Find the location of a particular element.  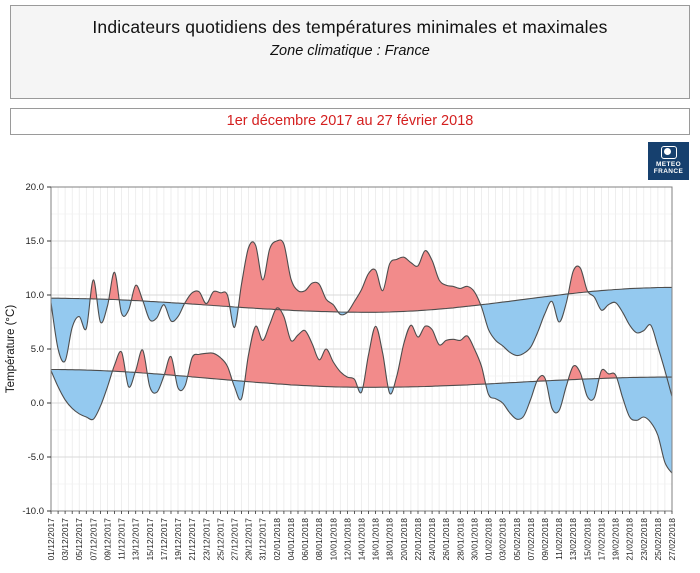

x-tick-label: 09/02/2018 is located at coordinates (545, 539).